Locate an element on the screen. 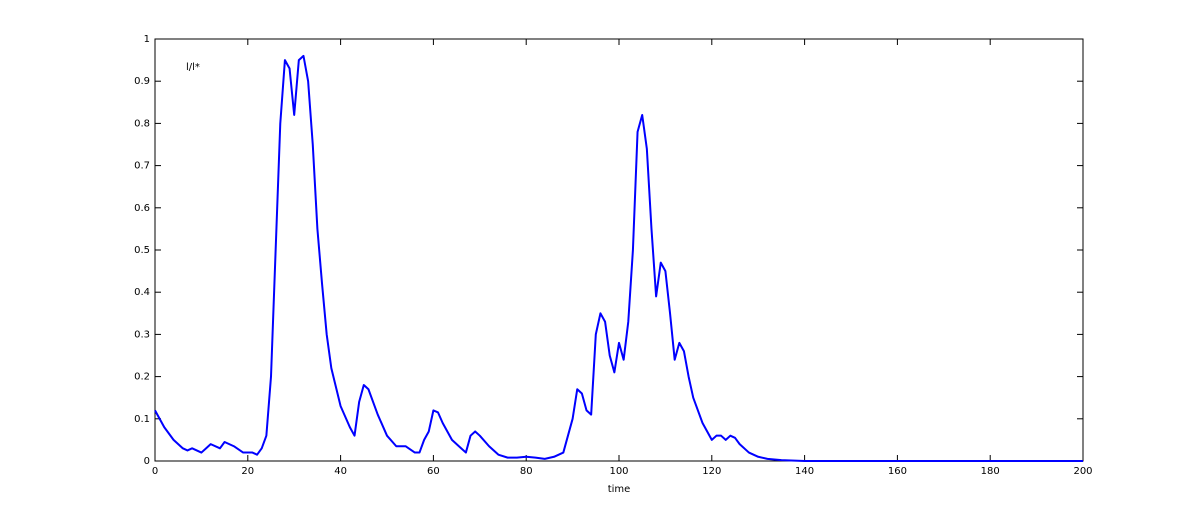 The width and height of the screenshot is (1198, 519). x-tick-label: 60 is located at coordinates (433, 471).